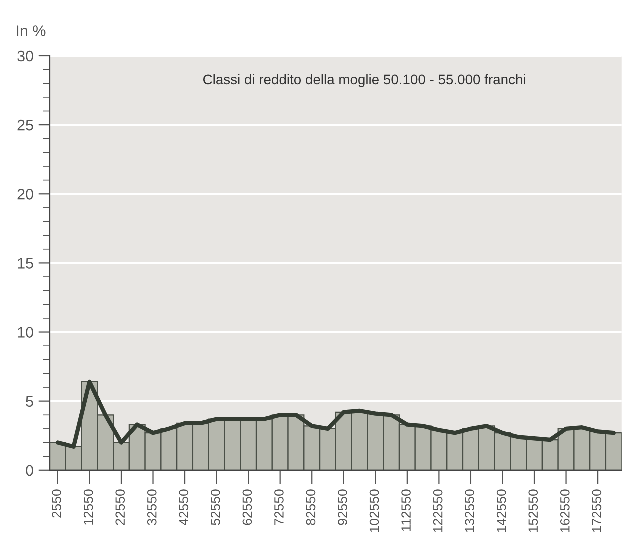 This screenshot has height=560, width=625. Describe the element at coordinates (279, 508) in the screenshot. I see `x-tick-label: 72550` at that location.